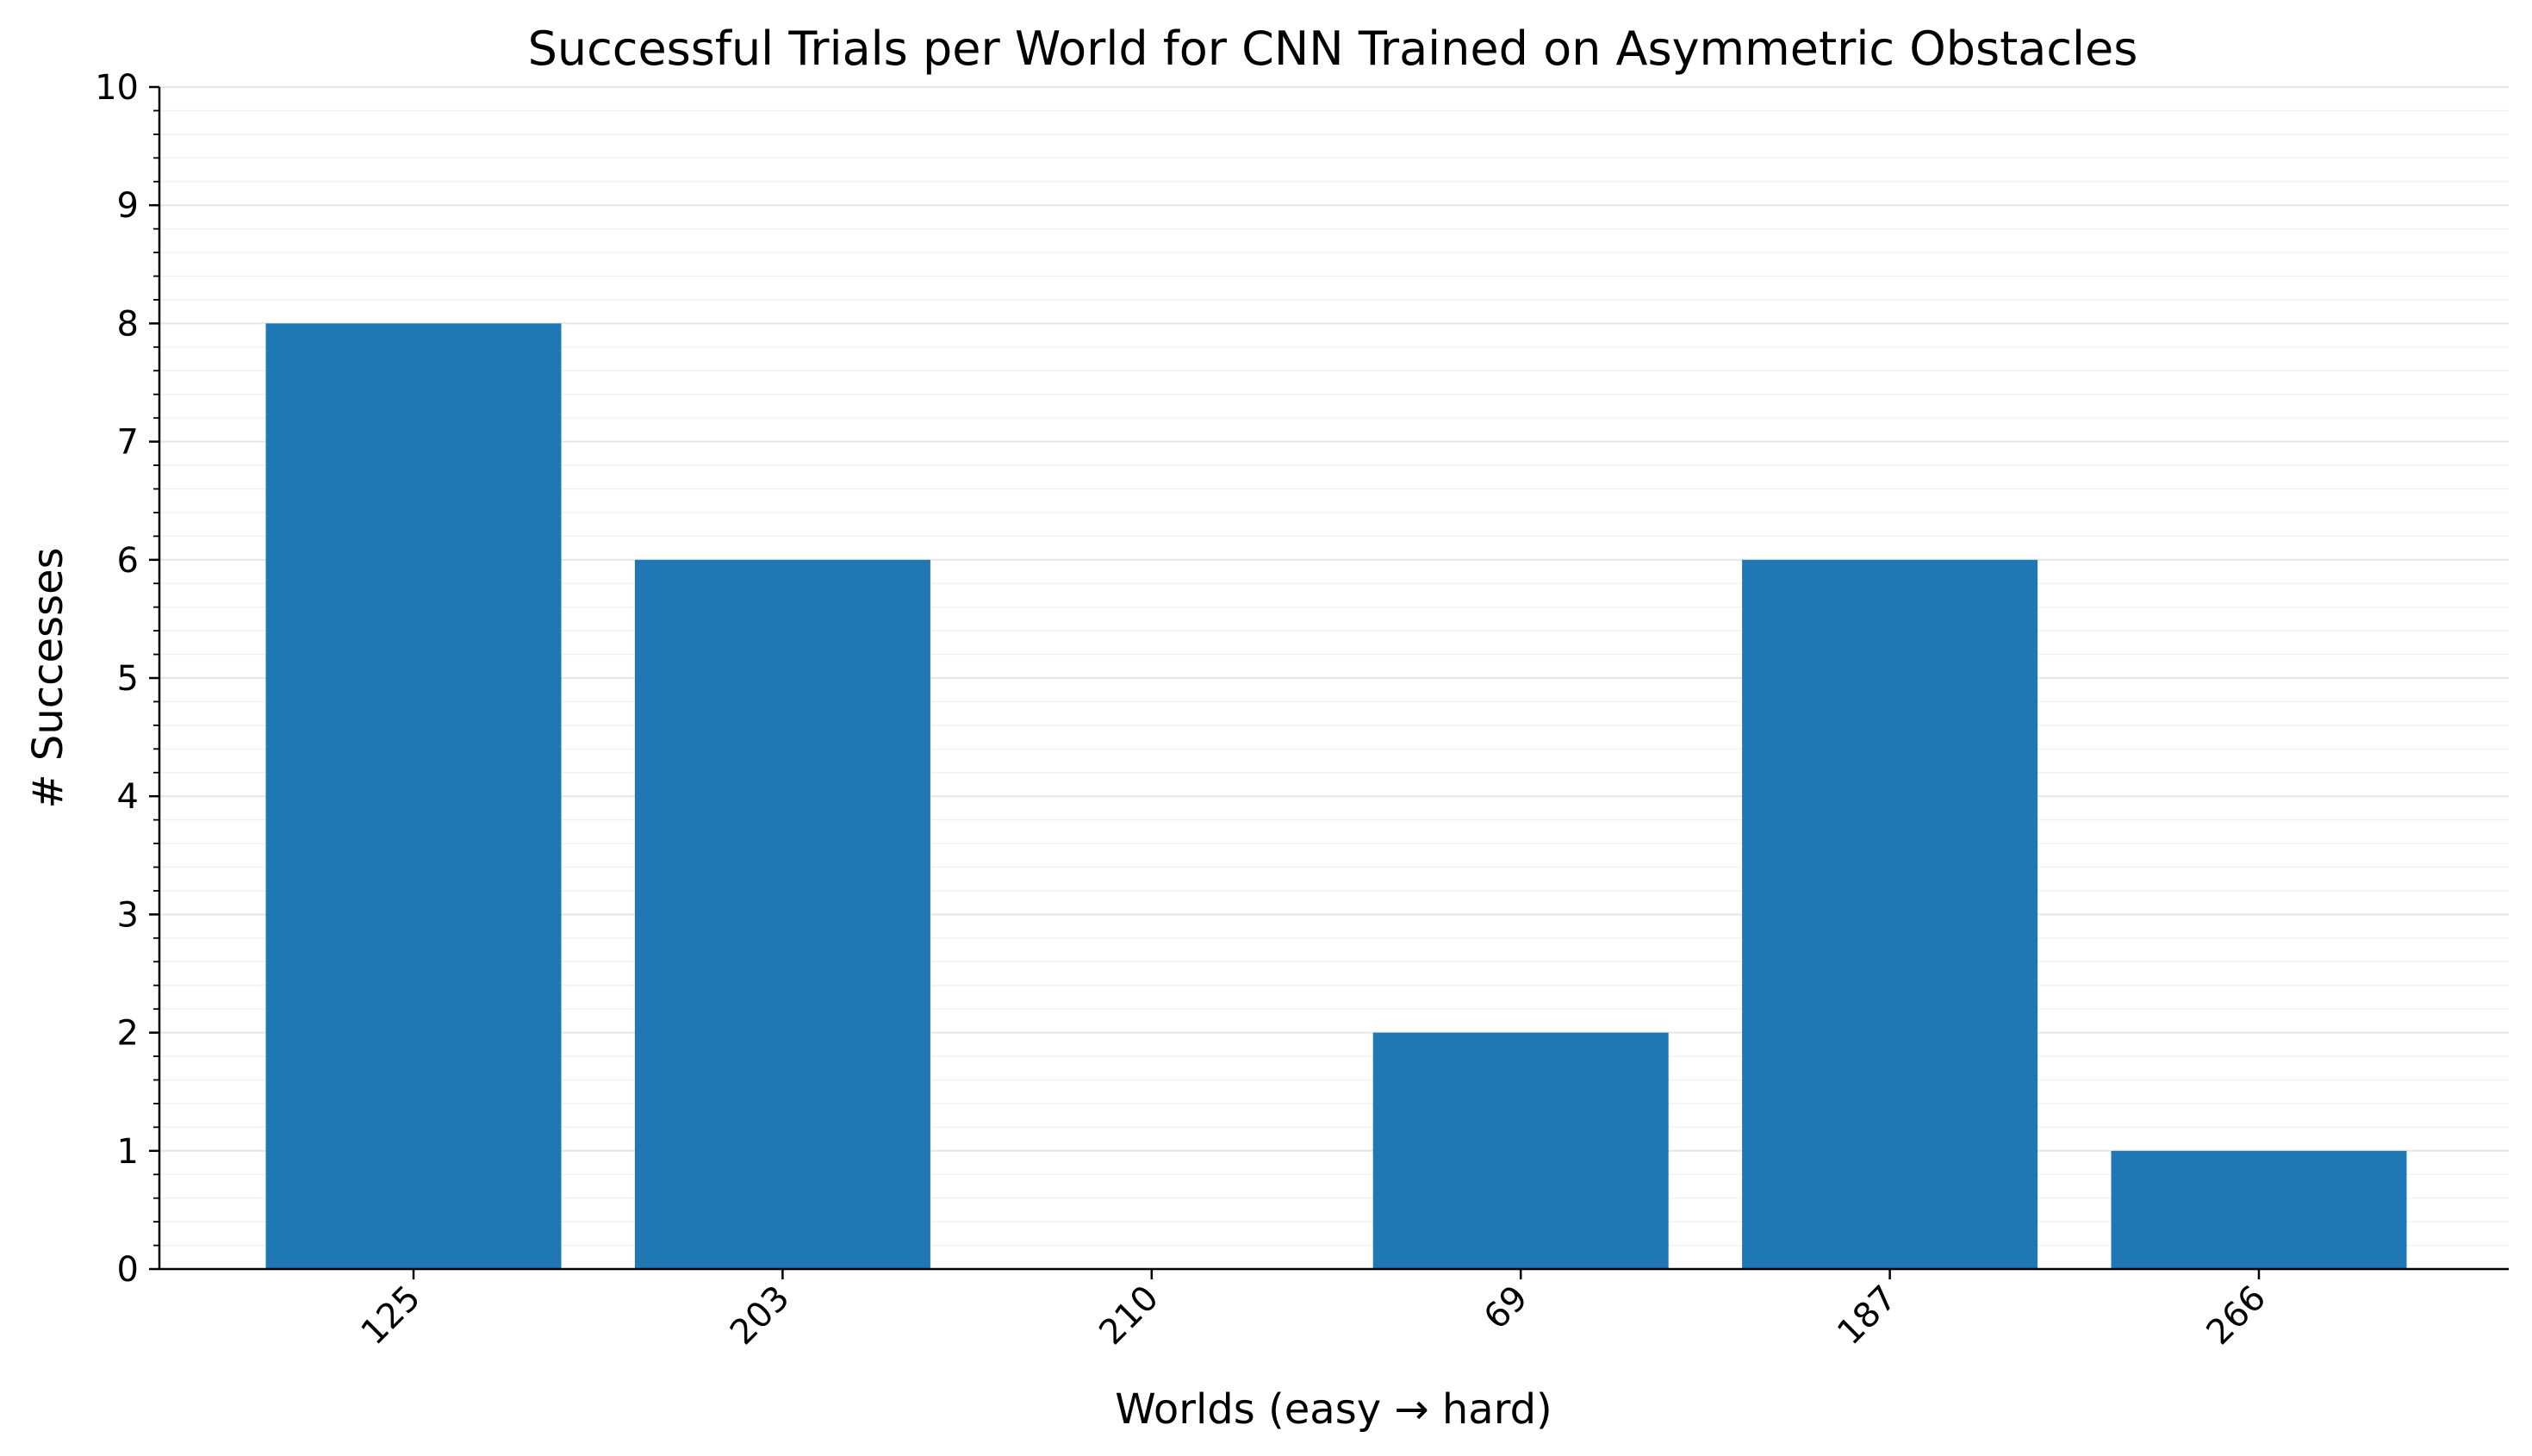 Image resolution: width=2532 pixels, height=1456 pixels. Describe the element at coordinates (128, 915) in the screenshot. I see `y-tick-label: 3` at that location.